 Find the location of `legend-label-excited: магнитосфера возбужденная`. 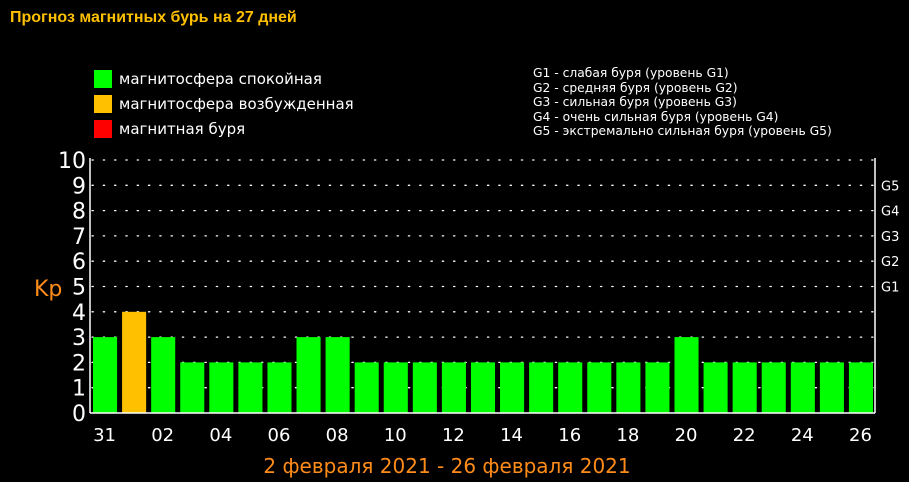

legend-label-excited: магнитосфера возбужденная is located at coordinates (236, 104).